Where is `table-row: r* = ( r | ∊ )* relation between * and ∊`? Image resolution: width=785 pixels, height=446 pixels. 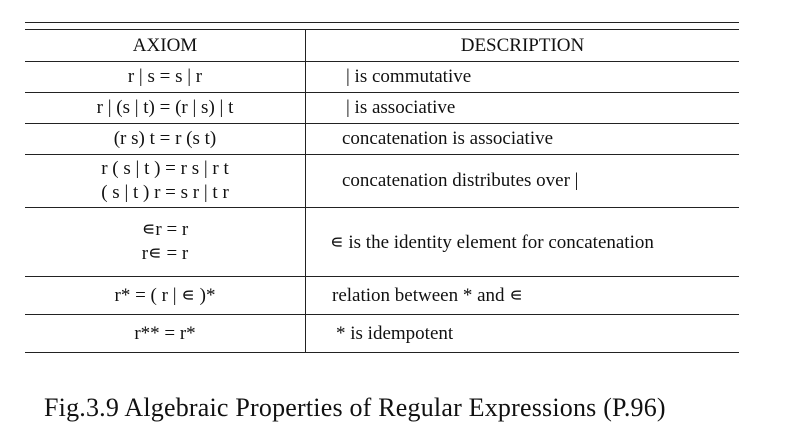 table-row: r* = ( r | ∊ )* relation between * and ∊ is located at coordinates (382, 295).